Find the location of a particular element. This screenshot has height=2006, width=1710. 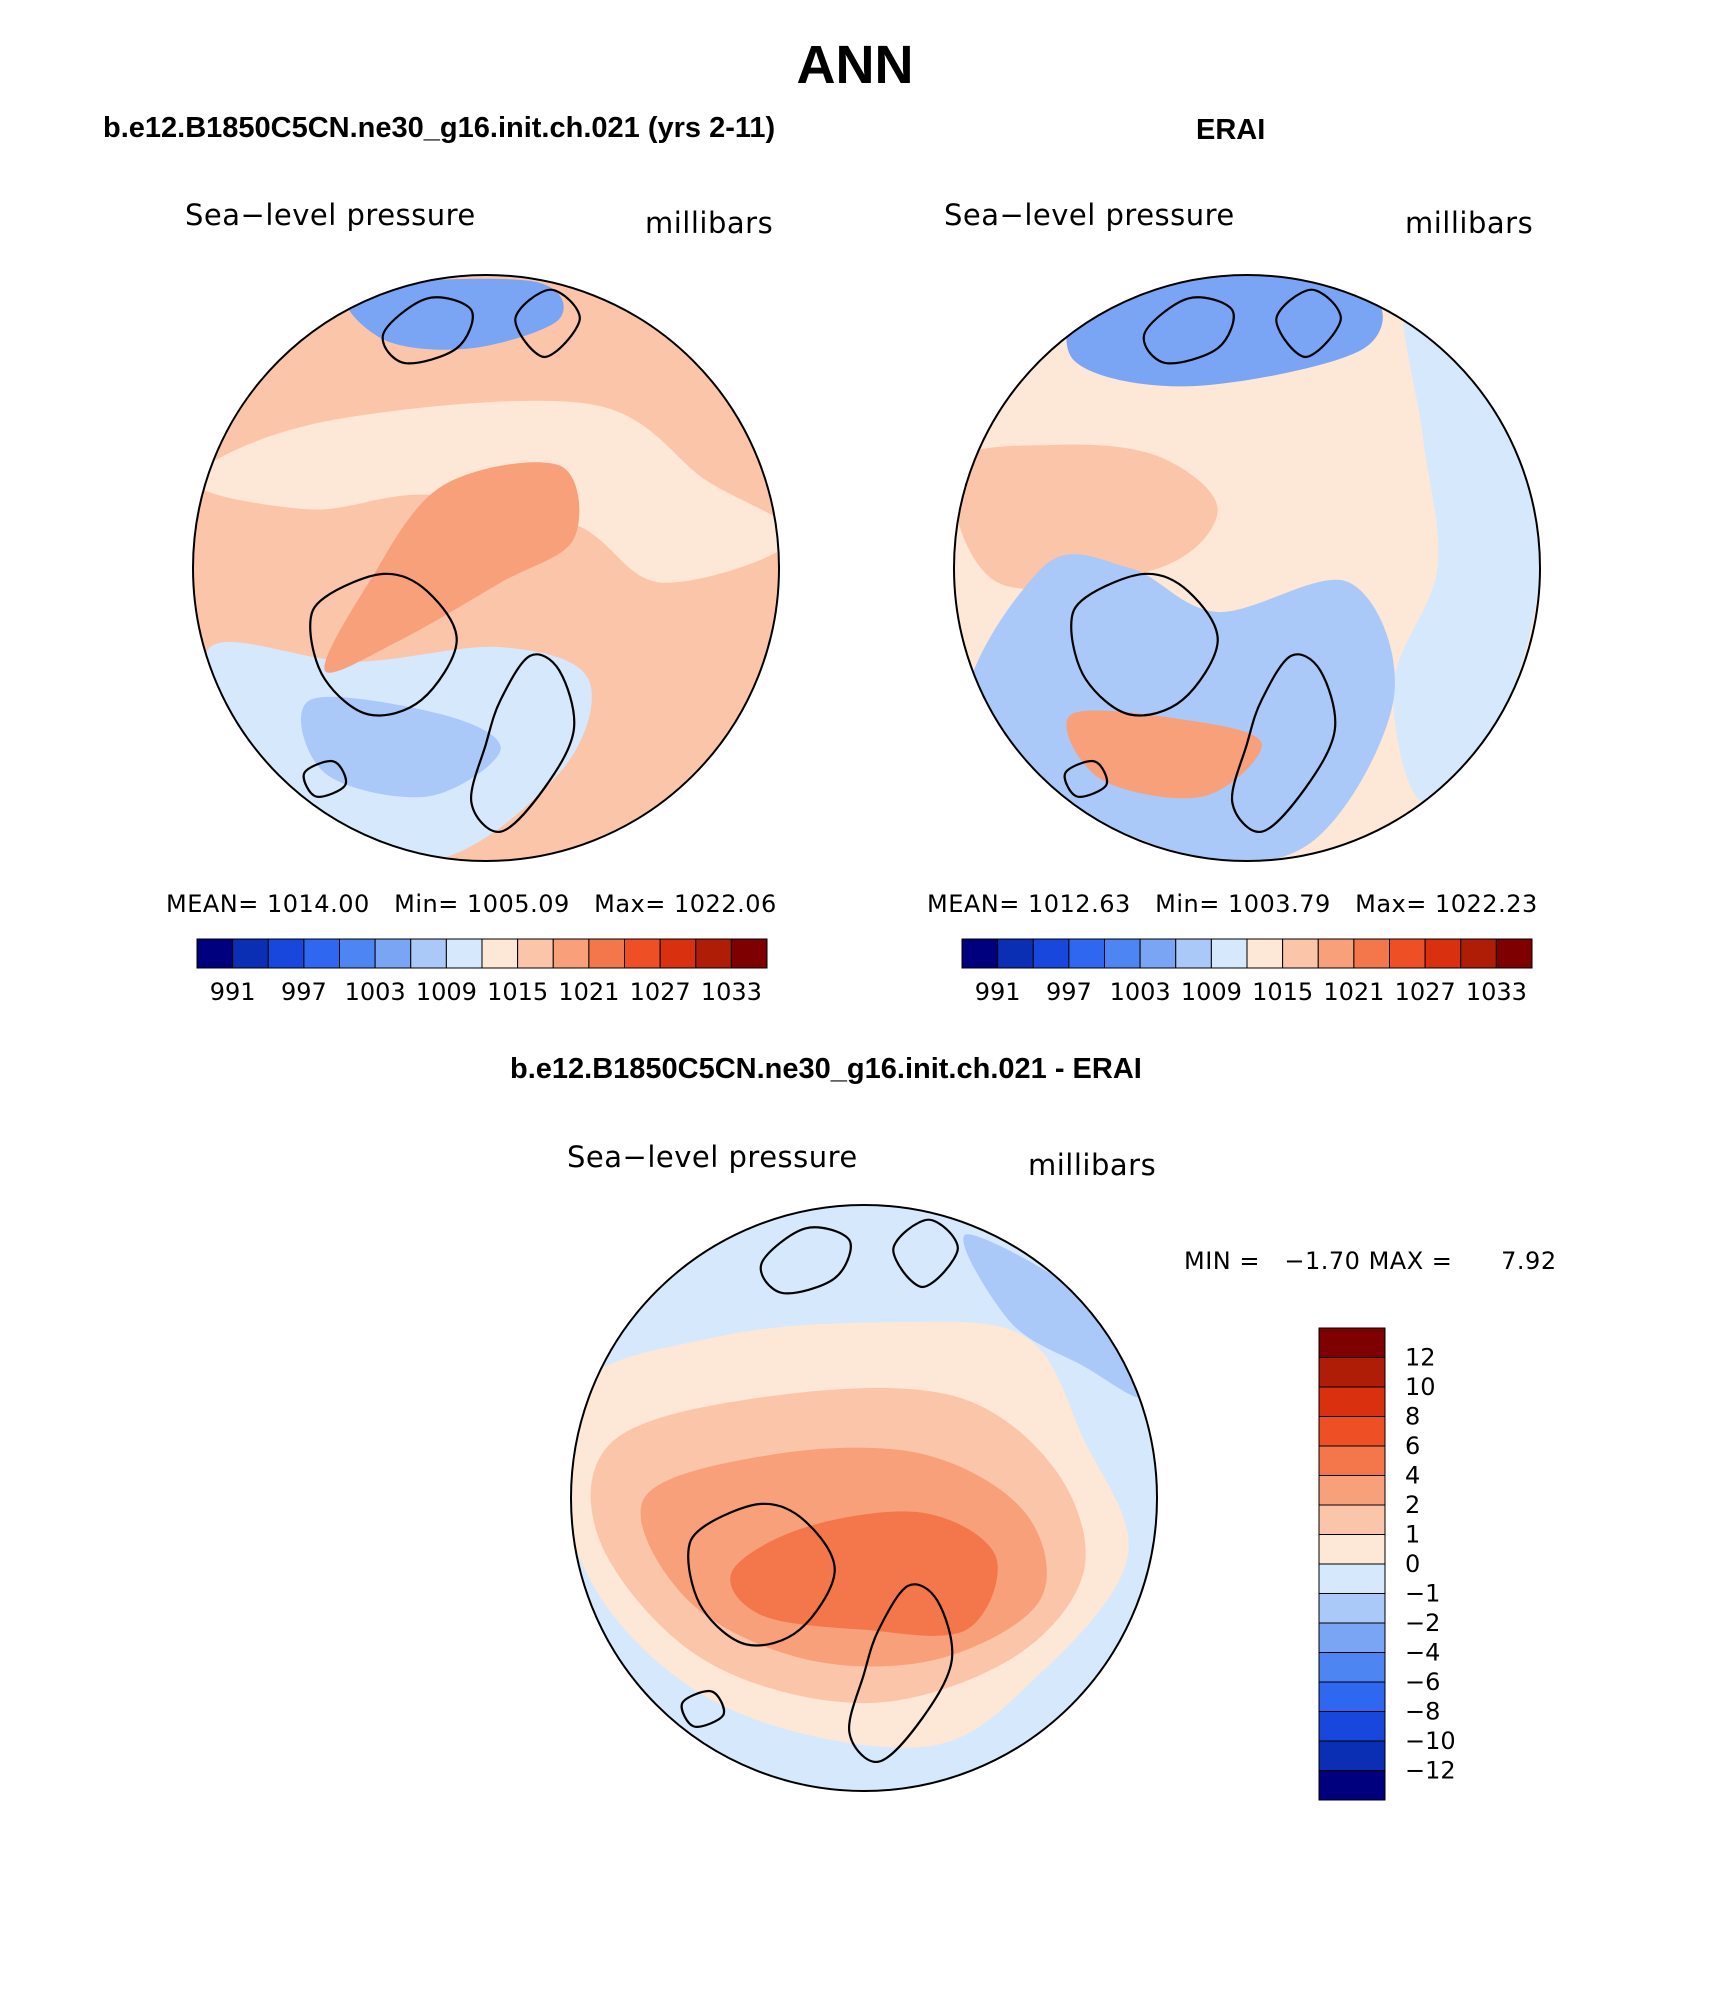

panel2-colorbar-tick-label: 1015 is located at coordinates (1282, 992).